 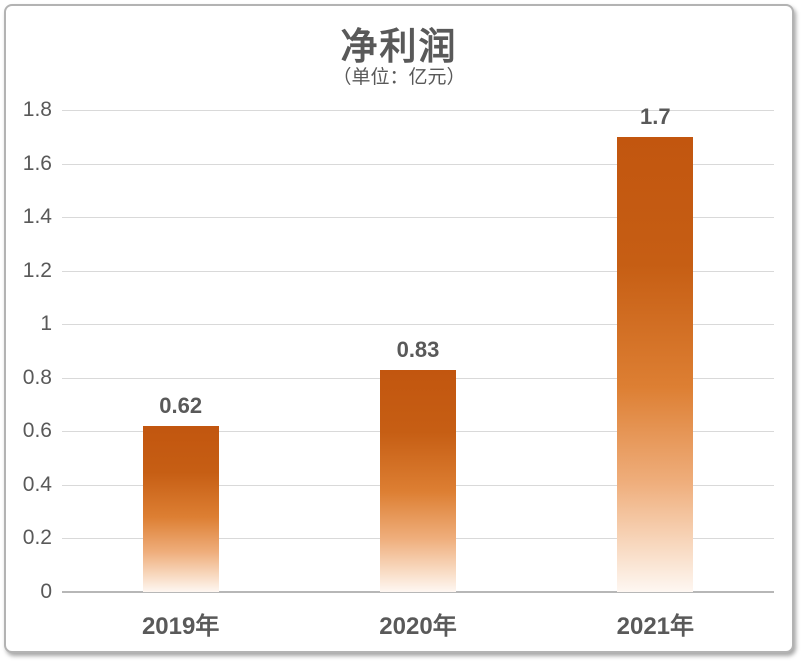 What do you see at coordinates (37, 163) in the screenshot?
I see `y-axis-tick-label: 1.6` at bounding box center [37, 163].